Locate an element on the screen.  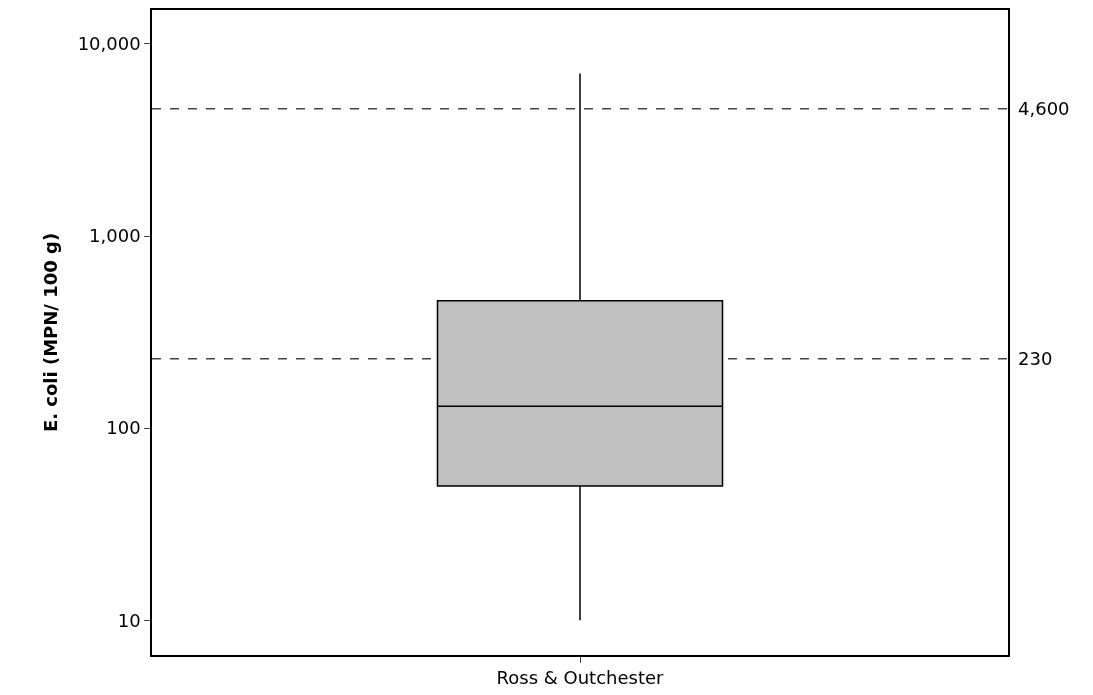
ref-line-label: 230 is located at coordinates (1035, 358).